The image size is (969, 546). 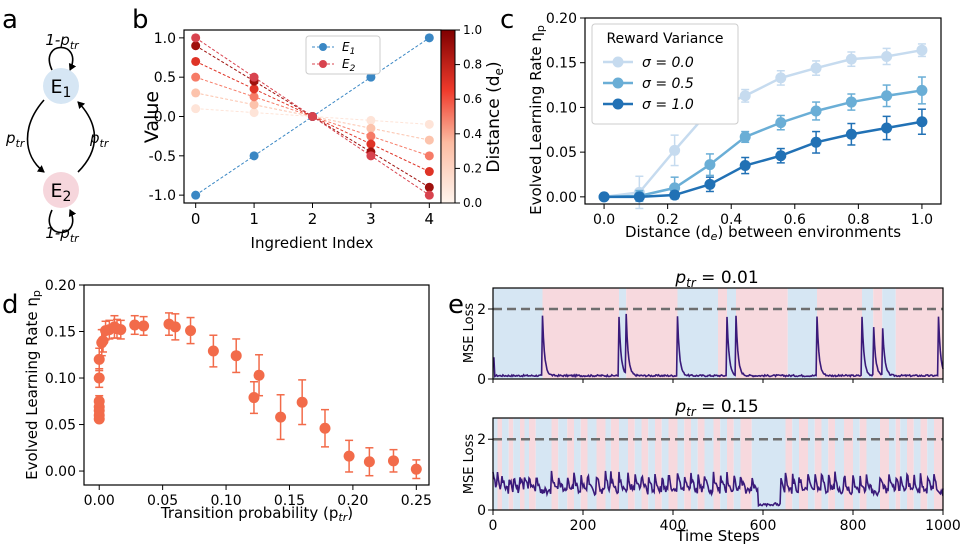 What do you see at coordinates (922, 220) in the screenshot?
I see `x-tick-label: 1.0` at bounding box center [922, 220].